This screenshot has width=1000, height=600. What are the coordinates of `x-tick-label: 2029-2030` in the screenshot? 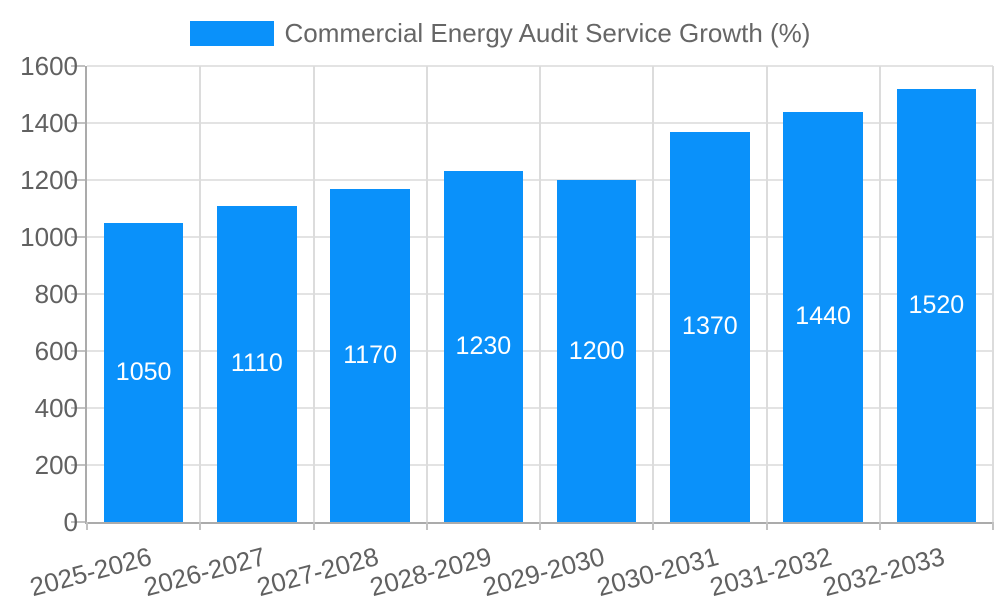 It's located at (544, 570).